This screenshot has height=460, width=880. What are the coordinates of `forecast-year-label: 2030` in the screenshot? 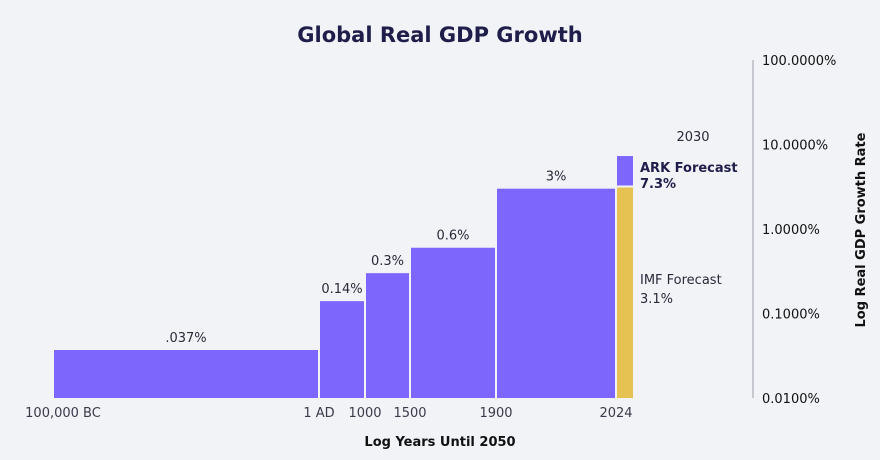 It's located at (692, 137).